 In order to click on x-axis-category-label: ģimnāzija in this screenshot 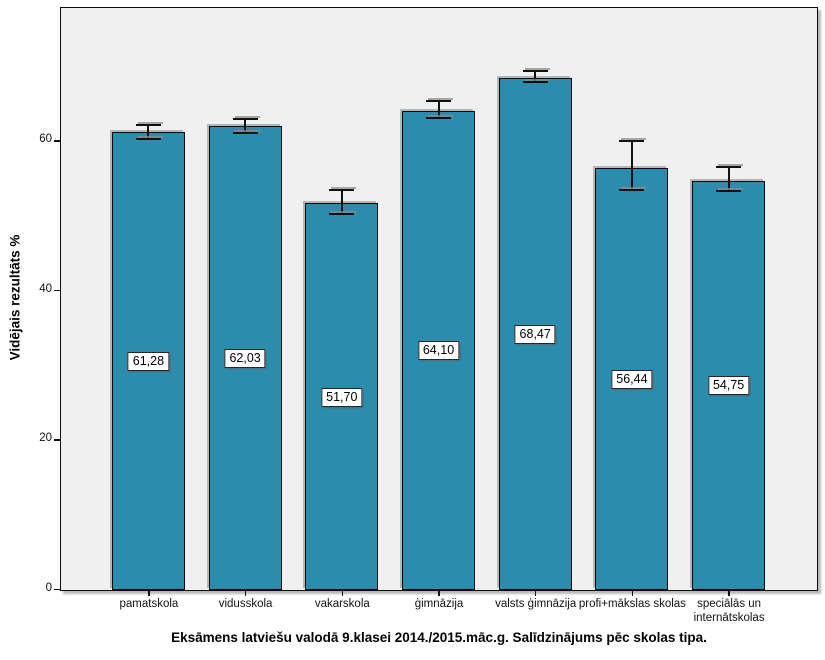, I will do `click(439, 604)`.